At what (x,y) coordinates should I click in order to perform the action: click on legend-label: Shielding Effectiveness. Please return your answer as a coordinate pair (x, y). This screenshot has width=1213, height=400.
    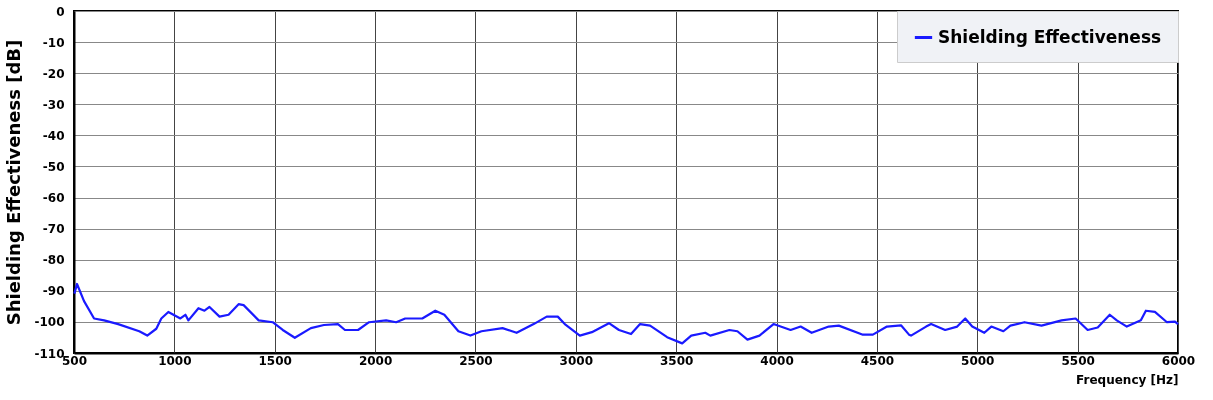
    Looking at the image, I should click on (1050, 36).